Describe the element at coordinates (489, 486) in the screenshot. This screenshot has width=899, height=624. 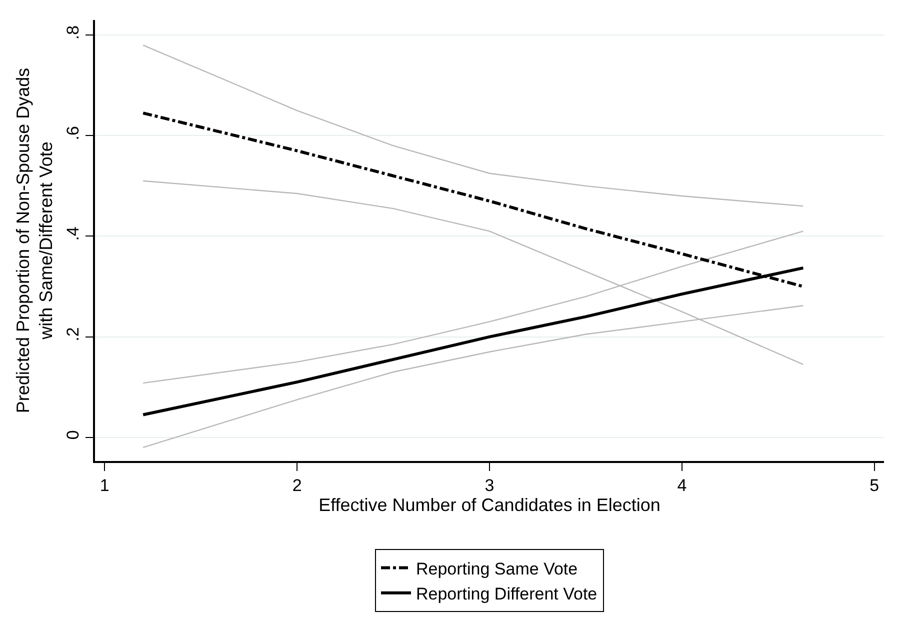
I see `x-tick-label: 3` at that location.